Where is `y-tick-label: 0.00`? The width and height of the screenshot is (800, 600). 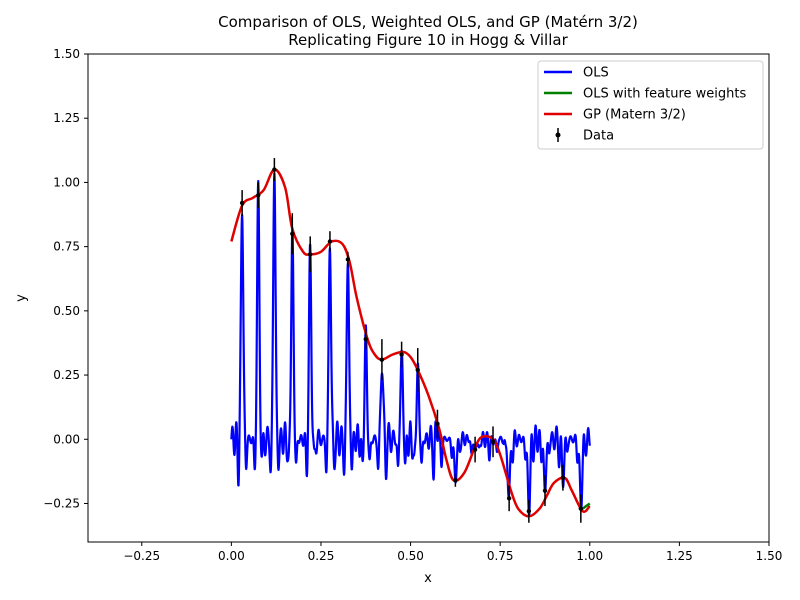 y-tick-label: 0.00 is located at coordinates (66, 439).